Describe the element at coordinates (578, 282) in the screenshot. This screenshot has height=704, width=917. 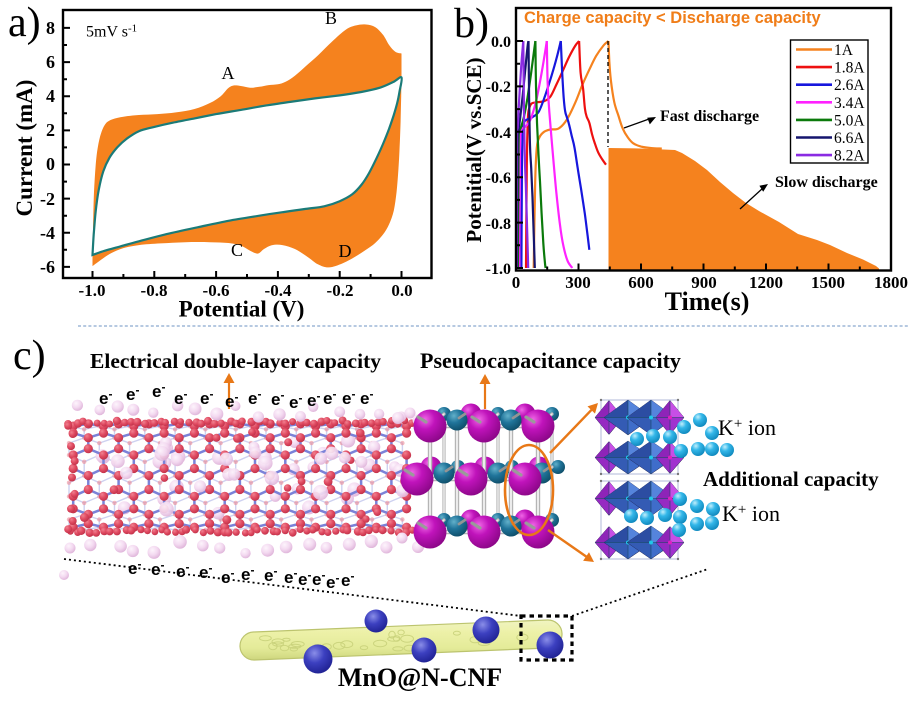
I see `svg-text: 300` at that location.